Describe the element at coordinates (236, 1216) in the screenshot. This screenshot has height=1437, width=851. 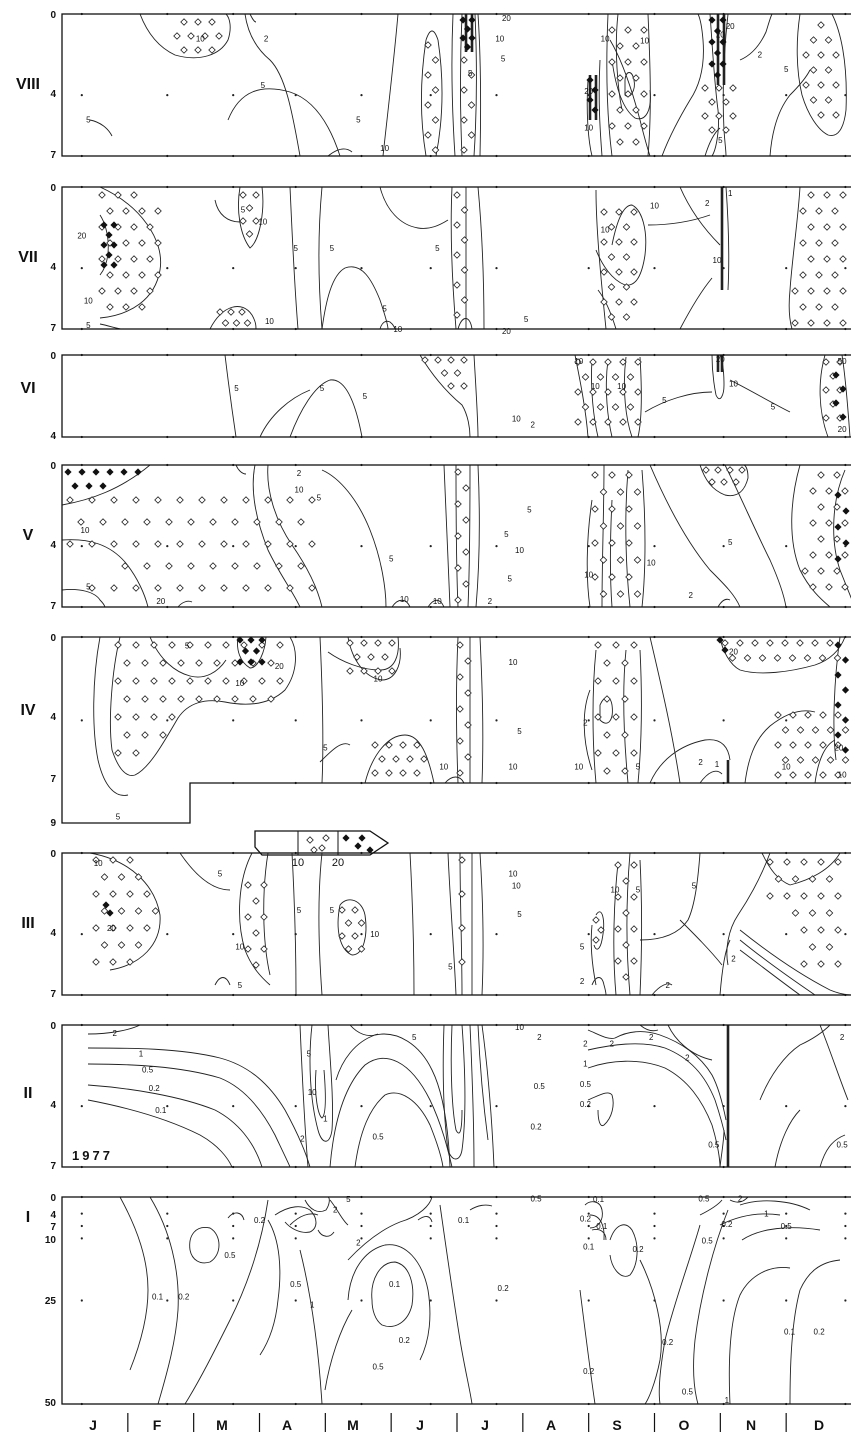
I see `isoline-0.2` at that location.